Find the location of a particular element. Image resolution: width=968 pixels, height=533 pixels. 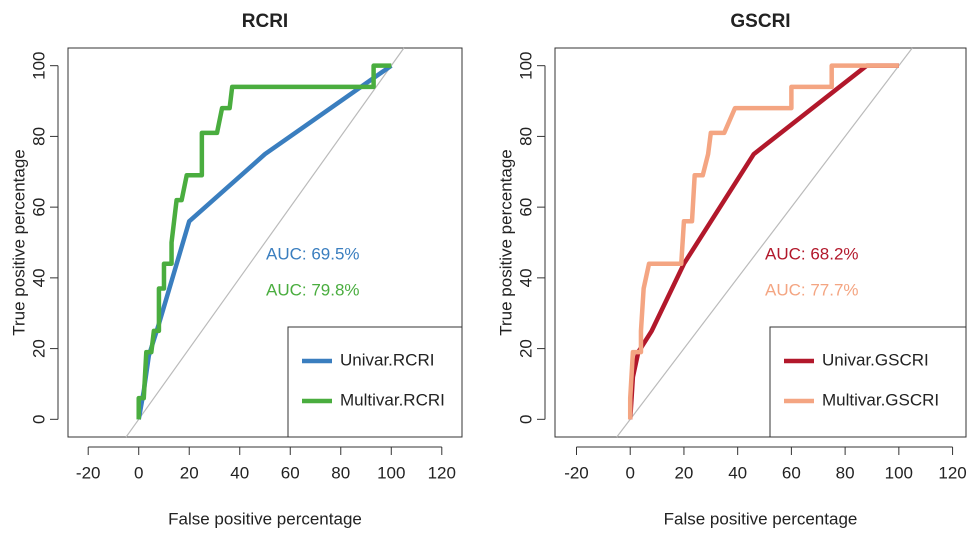

auc-annotation: AUC: 68.2% is located at coordinates (812, 253).